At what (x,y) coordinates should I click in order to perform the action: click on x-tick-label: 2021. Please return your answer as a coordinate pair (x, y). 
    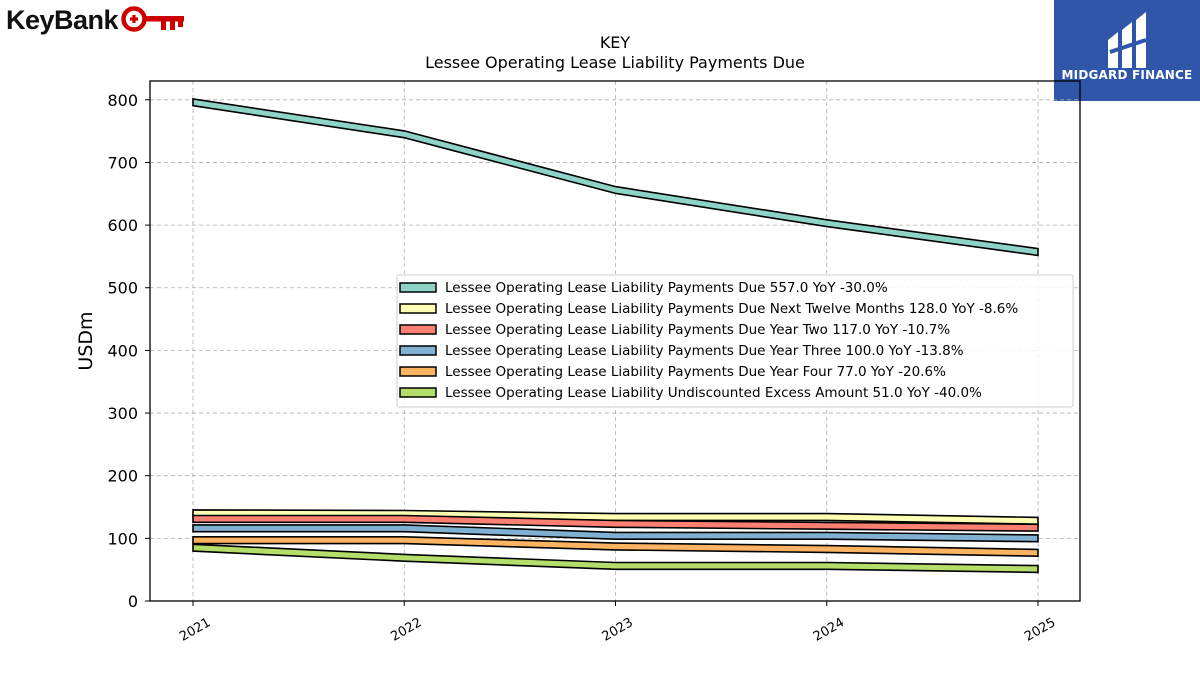
    Looking at the image, I should click on (195, 630).